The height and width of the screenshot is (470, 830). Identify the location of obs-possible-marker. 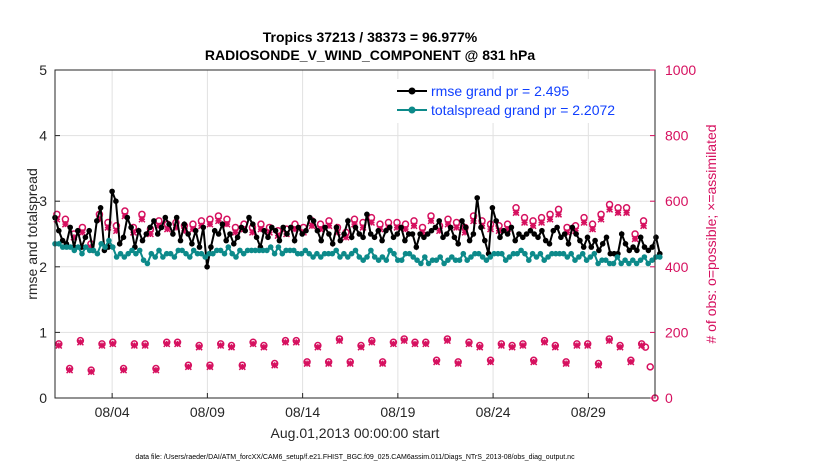
(650, 367).